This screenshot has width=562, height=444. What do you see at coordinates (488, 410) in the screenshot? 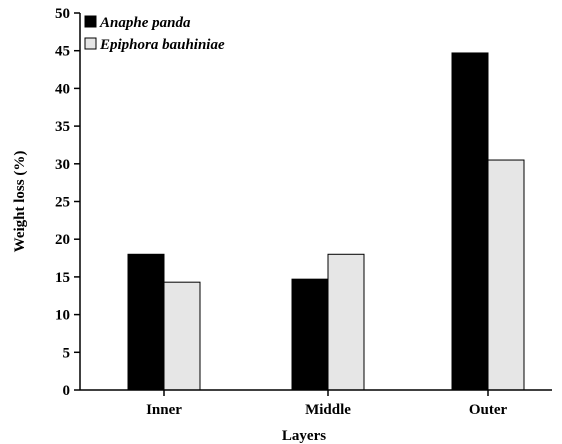
I see `x-tick-label-outer: Outer` at bounding box center [488, 410].